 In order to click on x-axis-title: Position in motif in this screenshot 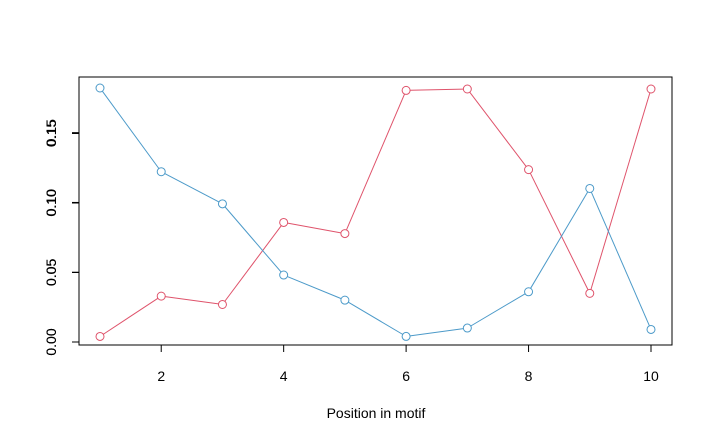, I will do `click(376, 413)`.